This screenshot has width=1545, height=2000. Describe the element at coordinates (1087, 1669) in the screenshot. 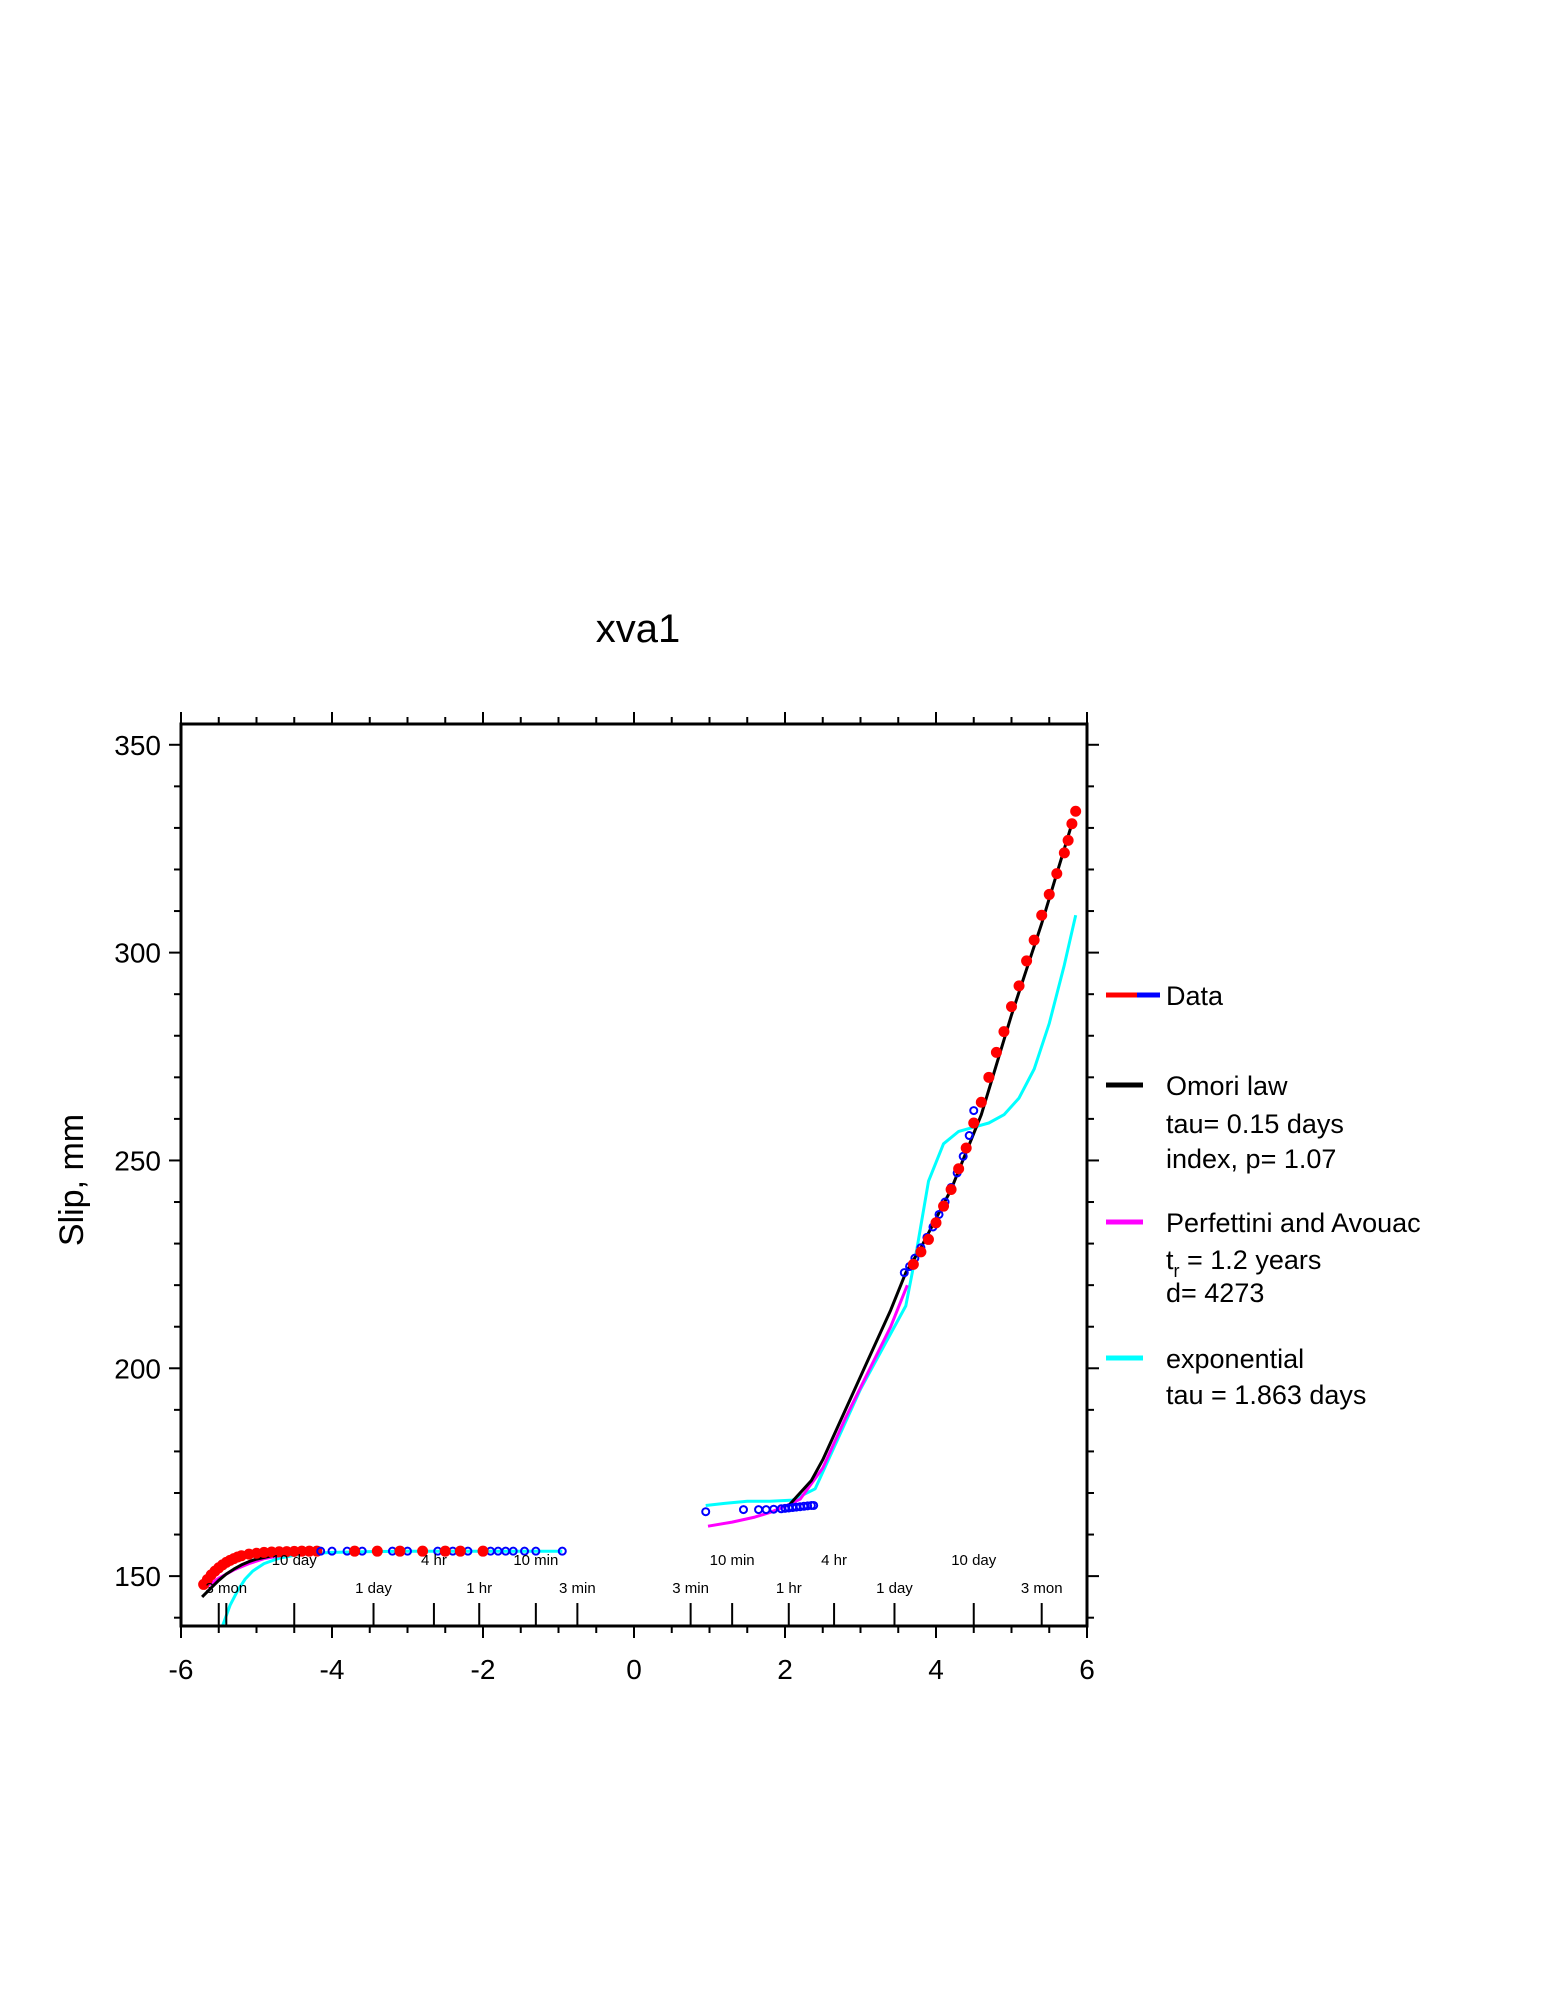

I see `x-tick-label: 6` at that location.